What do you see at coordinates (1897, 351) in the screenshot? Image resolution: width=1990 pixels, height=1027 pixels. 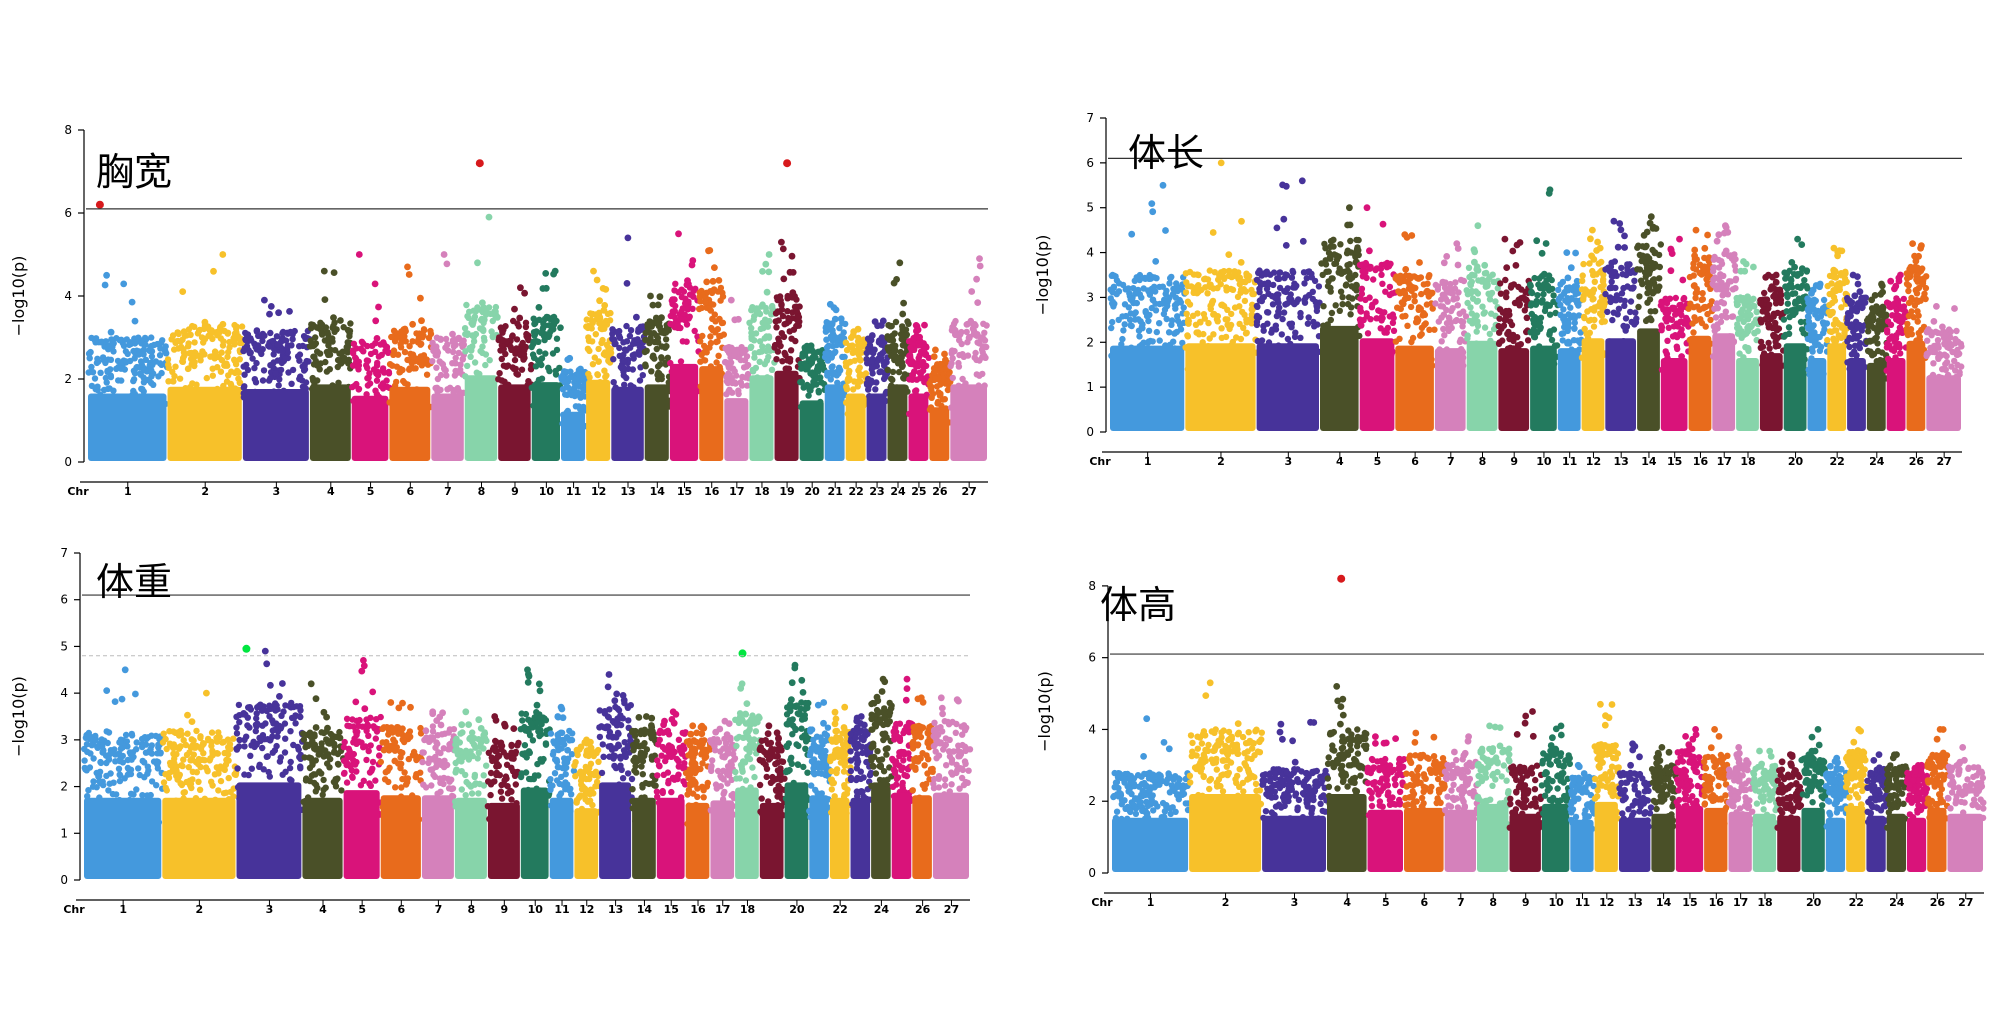 I see `chr-25-points` at bounding box center [1897, 351].